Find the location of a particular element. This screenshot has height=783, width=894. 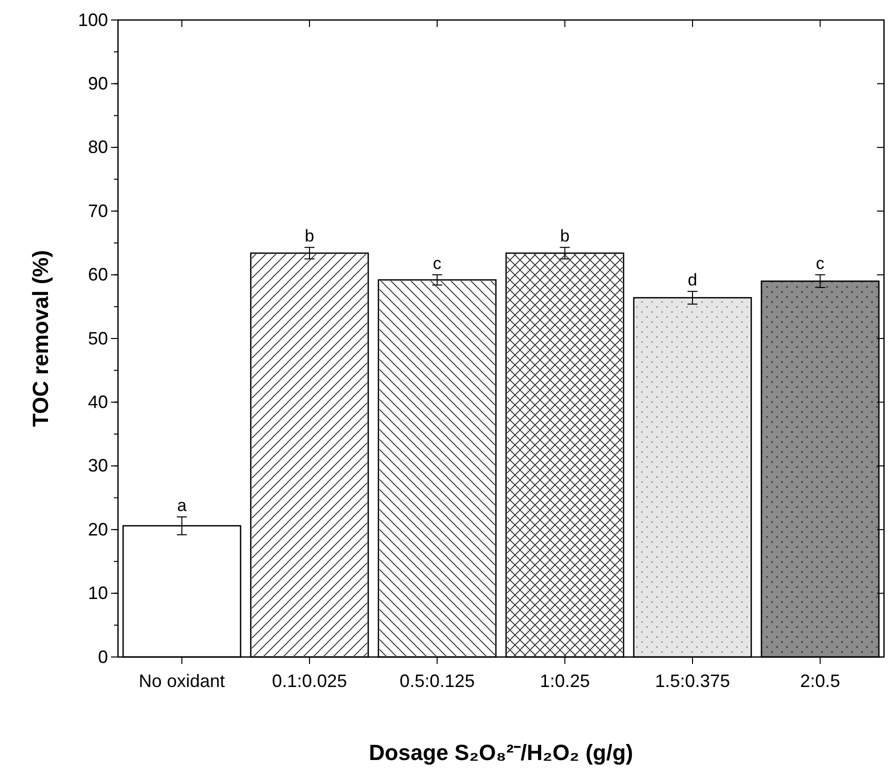

x-axis-title: Dosage S₂O₈²⁻/H₂O₂ (g/g) is located at coordinates (501, 752).